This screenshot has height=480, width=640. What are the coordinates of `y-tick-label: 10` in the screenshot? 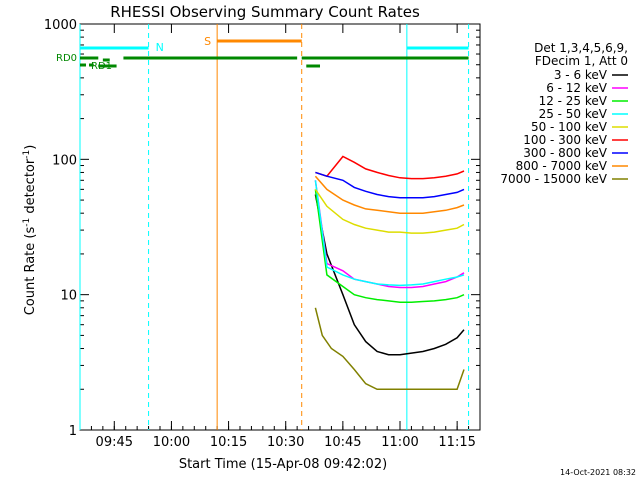 It's located at (68, 296).